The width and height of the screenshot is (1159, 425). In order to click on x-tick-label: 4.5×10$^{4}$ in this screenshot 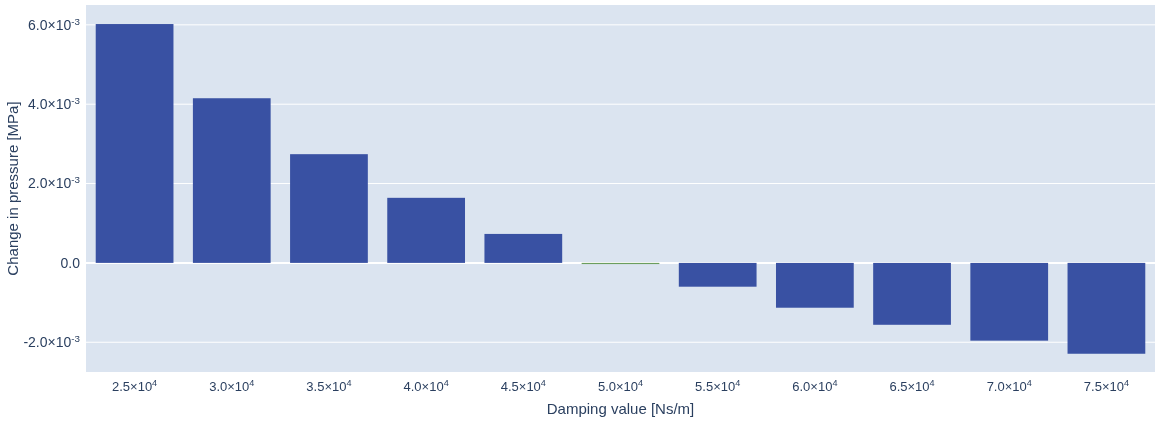, I will do `click(523, 386)`.